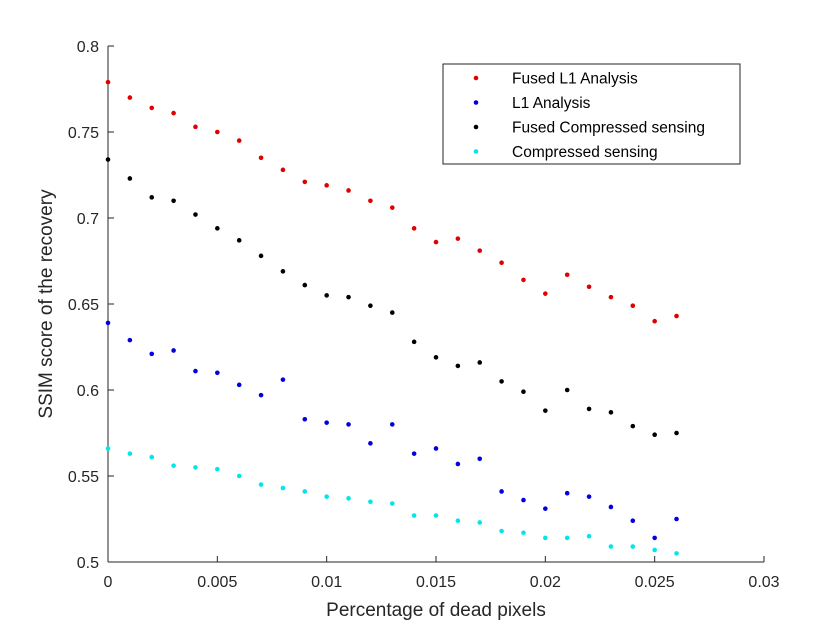  What do you see at coordinates (83, 305) in the screenshot?
I see `y-tick-labels: 0.5 0.55 0.6 0.65 0.7 0.75 0.8` at bounding box center [83, 305].